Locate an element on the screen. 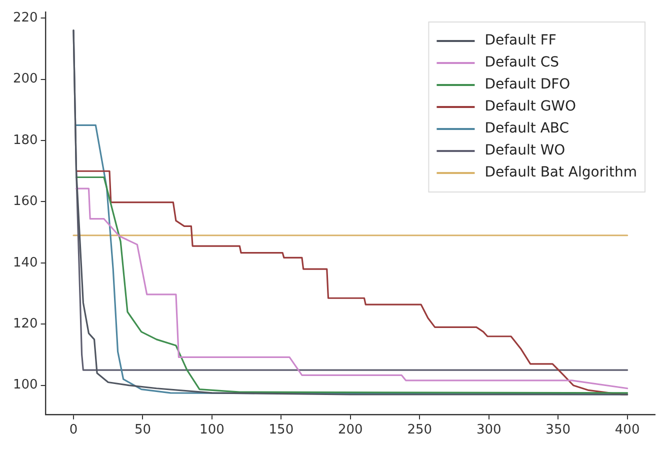 This screenshot has width=669, height=453. legend-label: Default FF is located at coordinates (520, 40).